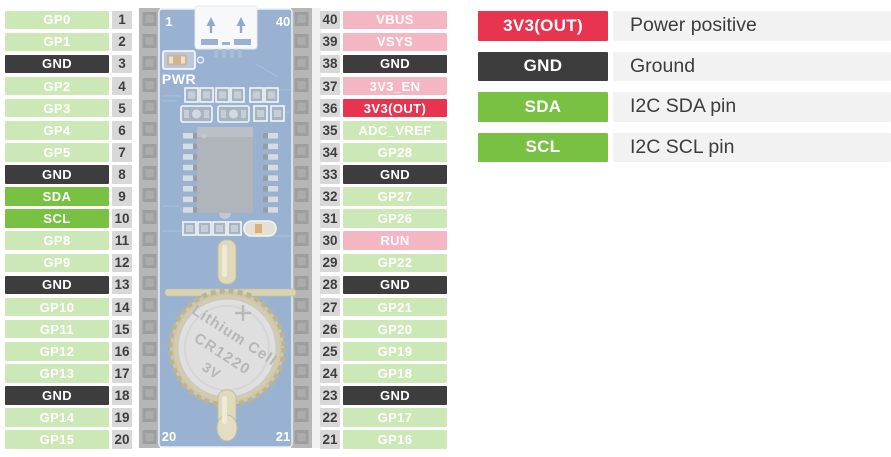  I want to click on pin-number: 15, so click(122, 329).